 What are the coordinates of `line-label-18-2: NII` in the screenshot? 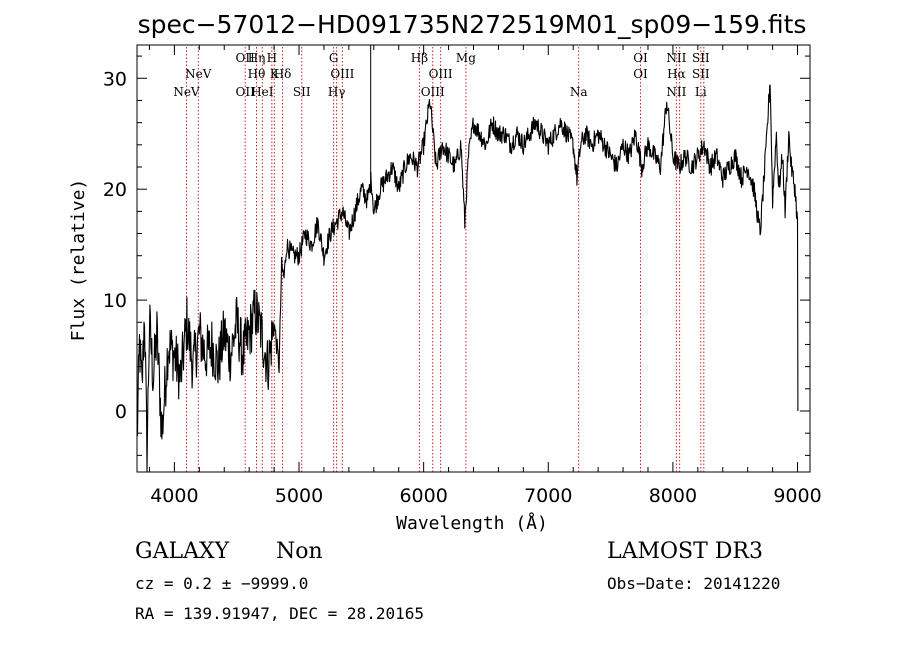 It's located at (676, 92).